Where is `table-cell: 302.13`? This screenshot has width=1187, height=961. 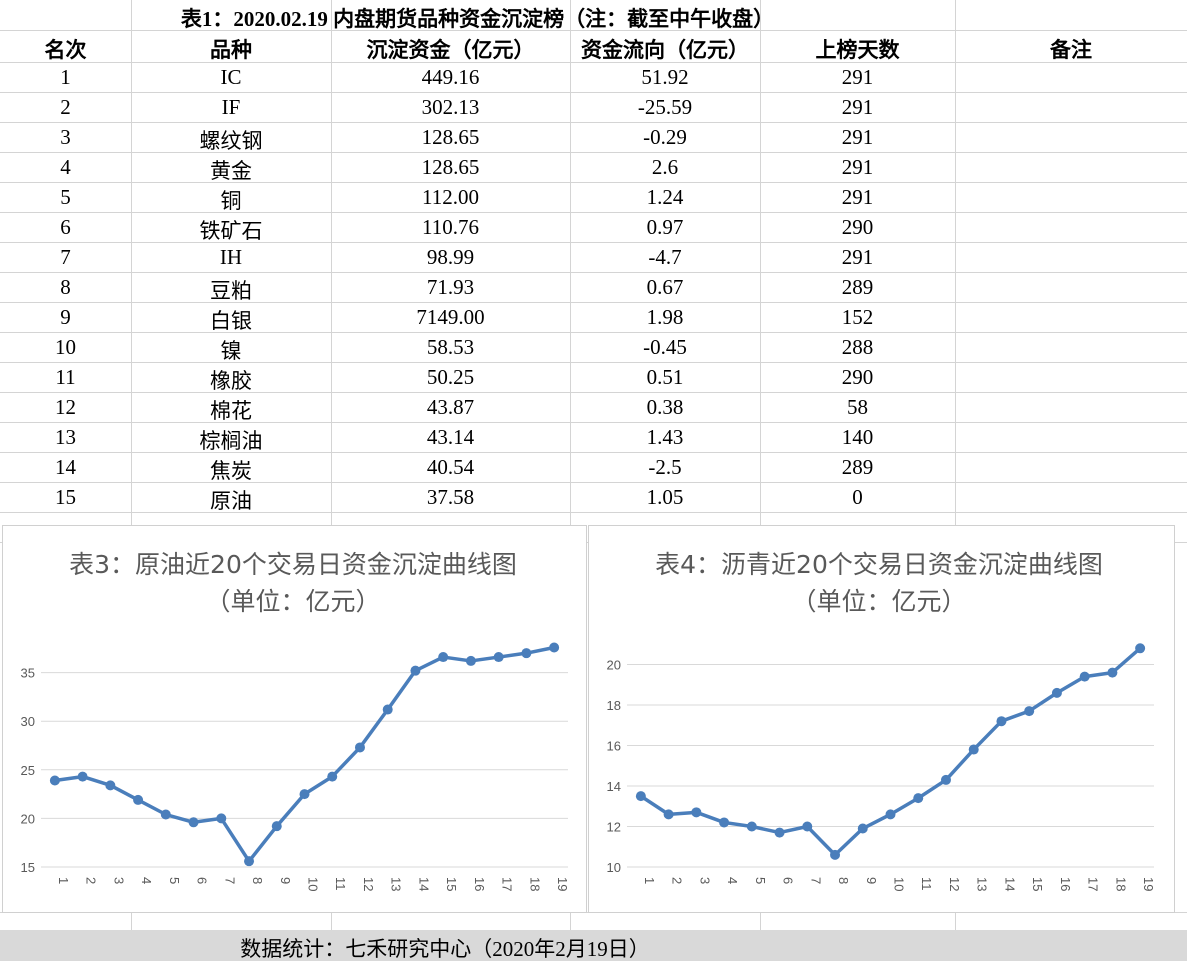
table-cell: 302.13 is located at coordinates (450, 107).